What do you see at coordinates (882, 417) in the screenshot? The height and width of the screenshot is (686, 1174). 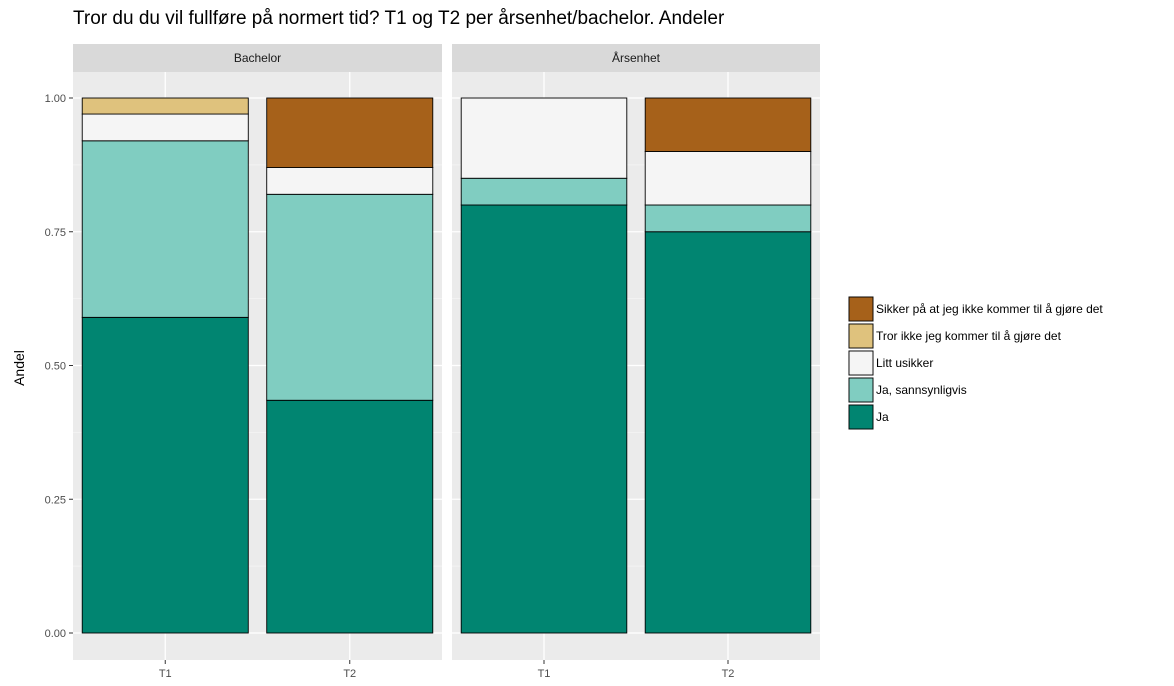 I see `legend-label: Ja` at bounding box center [882, 417].